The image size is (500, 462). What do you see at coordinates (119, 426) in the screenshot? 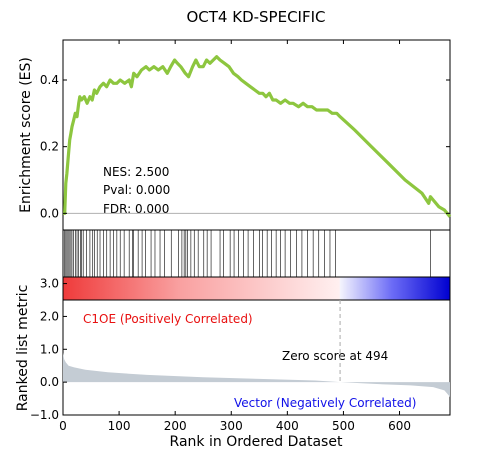
I see `x-tick-label: 100` at bounding box center [119, 426].